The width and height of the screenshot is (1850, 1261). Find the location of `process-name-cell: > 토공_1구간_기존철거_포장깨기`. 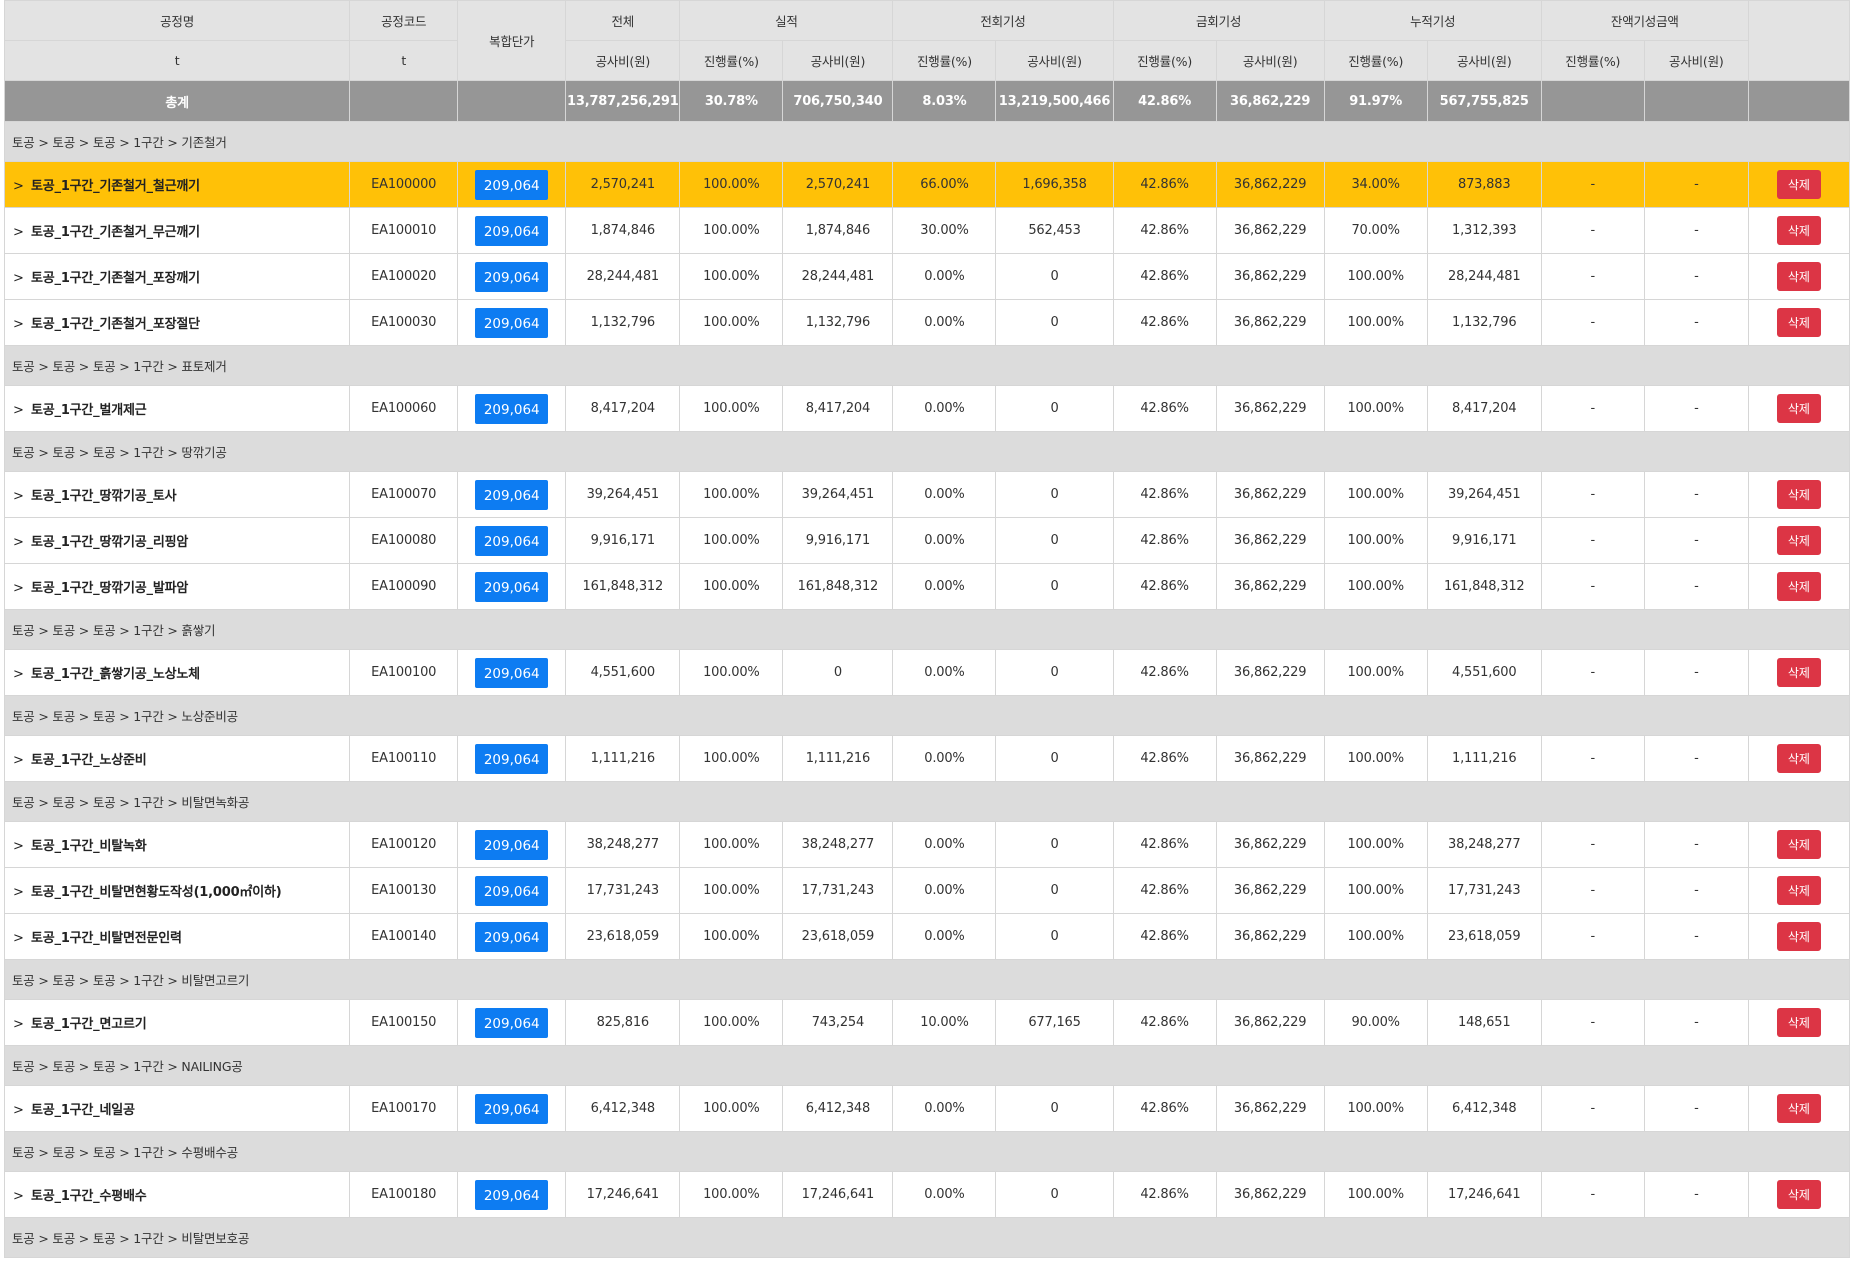

process-name-cell: > 토공_1구간_기존철거_포장깨기 is located at coordinates (177, 276).